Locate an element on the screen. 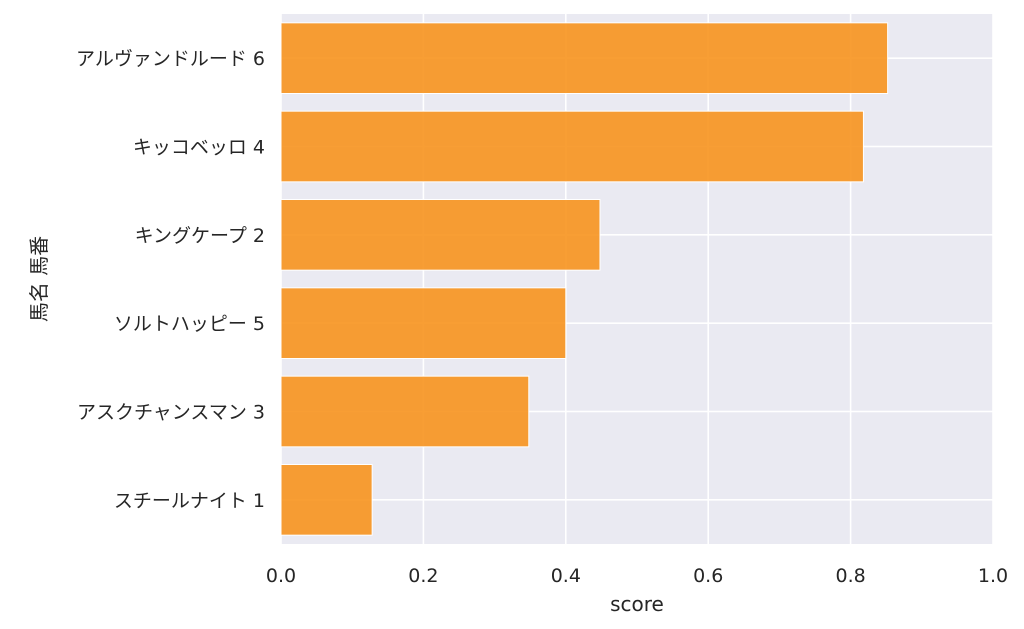 The height and width of the screenshot is (629, 1024). x-tick-label: 0.0 is located at coordinates (281, 576).